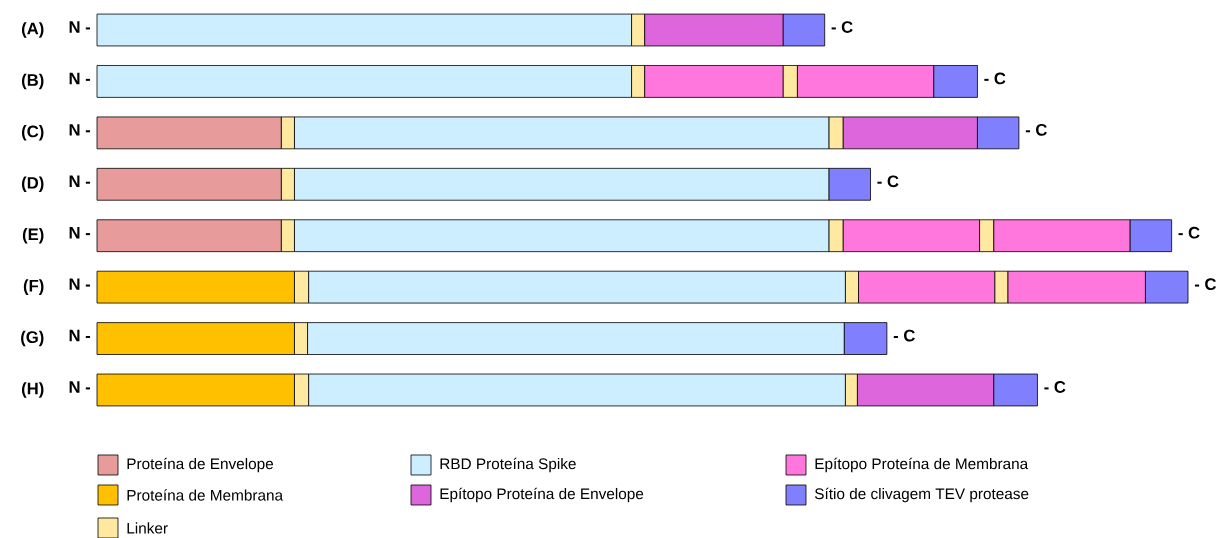 This screenshot has width=1225, height=538. What do you see at coordinates (922, 465) in the screenshot?
I see `legend-label: Epítopo Proteína de Membrana` at bounding box center [922, 465].